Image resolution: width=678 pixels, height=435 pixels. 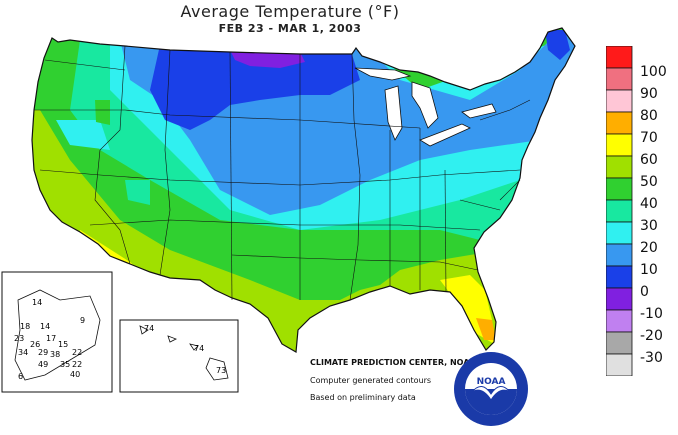 What do you see at coordinates (653, 72) in the screenshot?
I see `legend-label: 100` at bounding box center [653, 72].